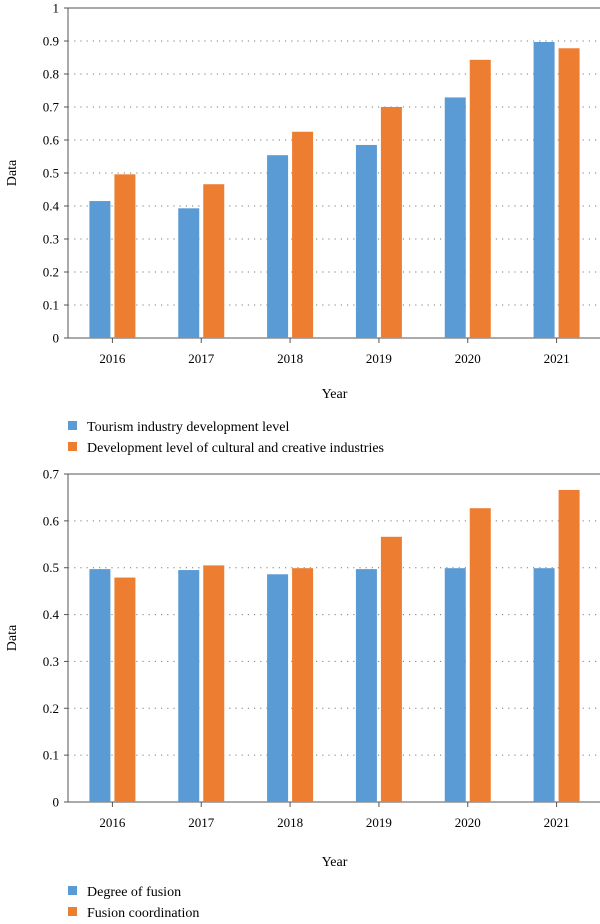  I want to click on legend-label: Degree of fusion, so click(134, 892).